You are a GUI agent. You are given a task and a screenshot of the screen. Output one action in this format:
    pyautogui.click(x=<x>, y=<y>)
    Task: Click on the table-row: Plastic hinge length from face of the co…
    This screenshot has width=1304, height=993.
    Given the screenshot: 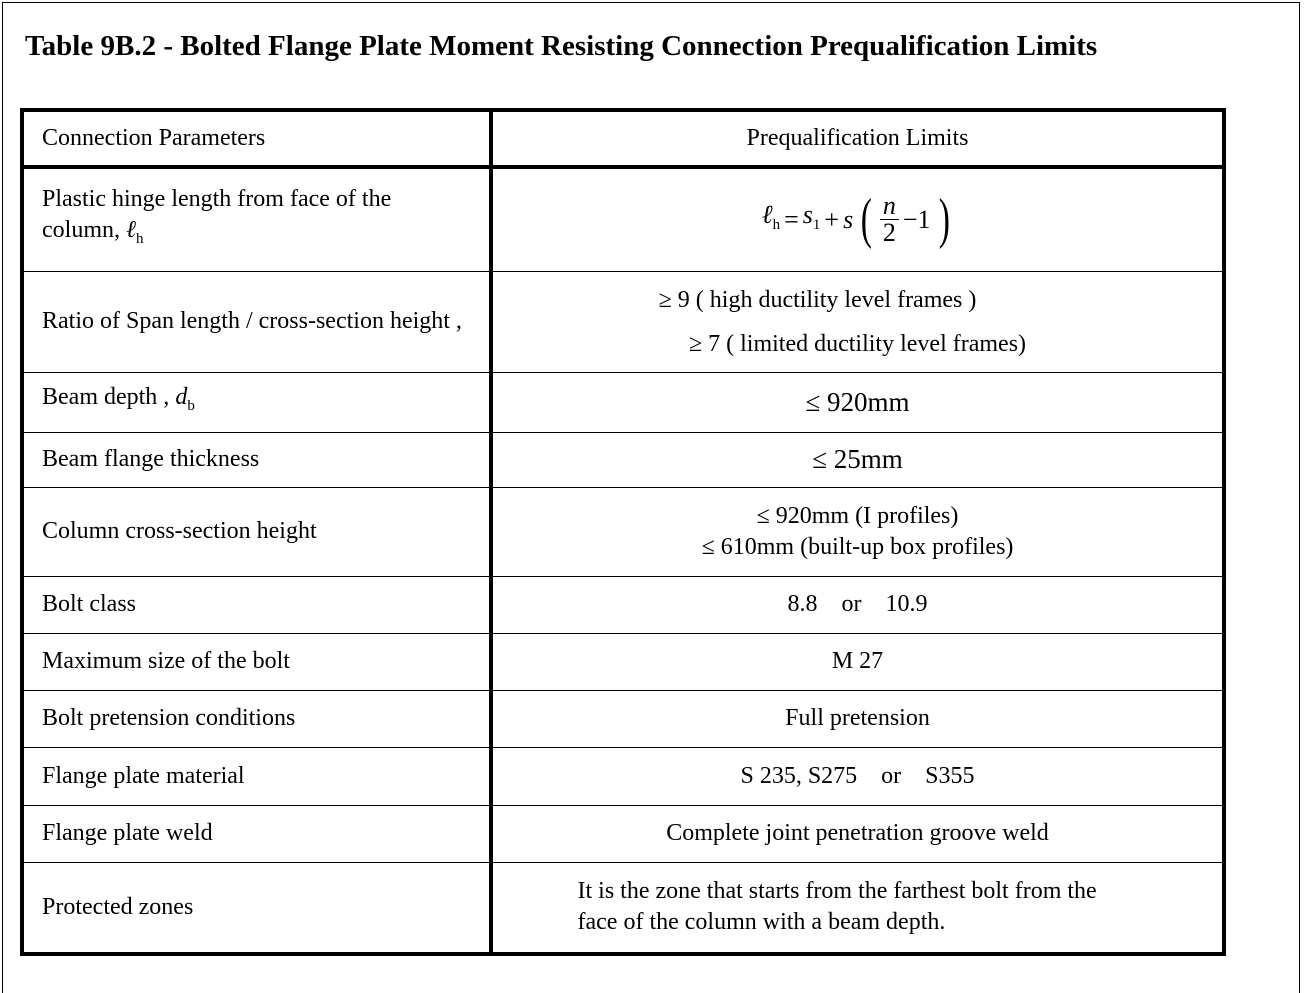 What is the action you would take?
    pyautogui.click(x=623, y=219)
    